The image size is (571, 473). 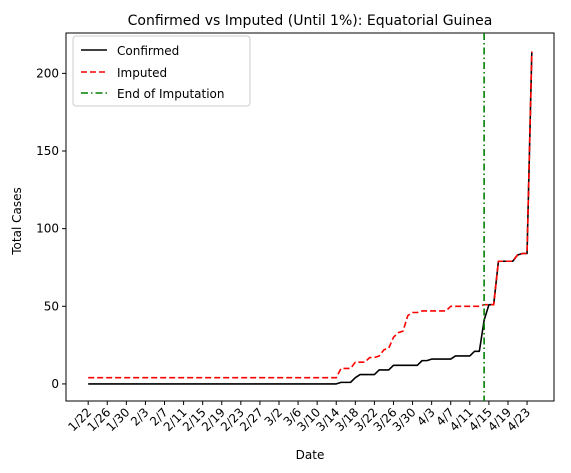 What do you see at coordinates (51, 306) in the screenshot?
I see `y-tick-label: 50` at bounding box center [51, 306].